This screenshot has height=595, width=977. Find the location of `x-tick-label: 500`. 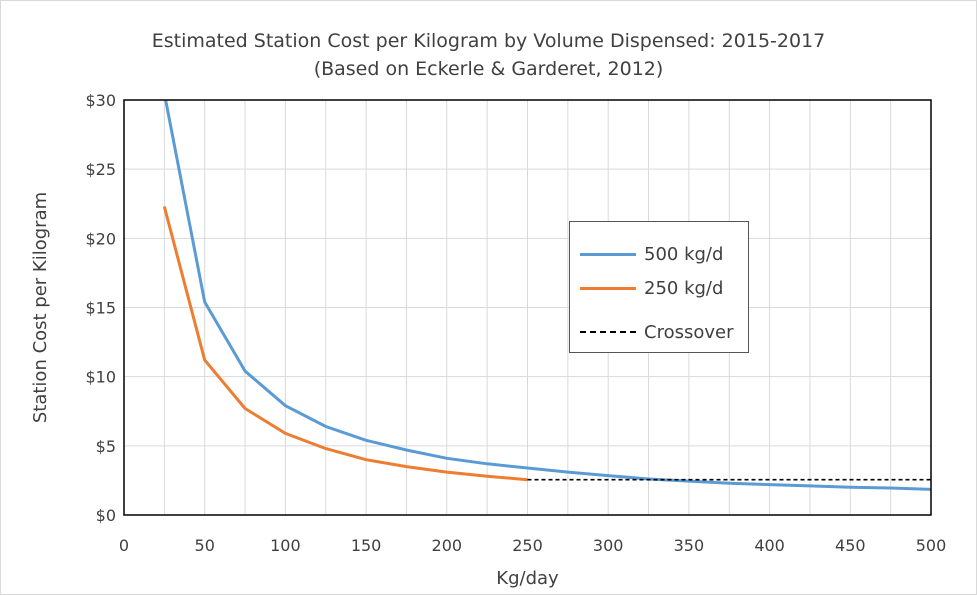

x-tick-label: 500 is located at coordinates (931, 545).